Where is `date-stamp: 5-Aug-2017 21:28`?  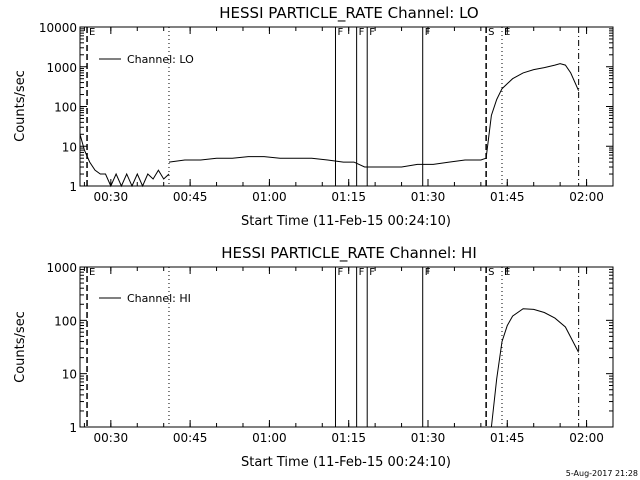 date-stamp: 5-Aug-2017 21:28 is located at coordinates (602, 473).